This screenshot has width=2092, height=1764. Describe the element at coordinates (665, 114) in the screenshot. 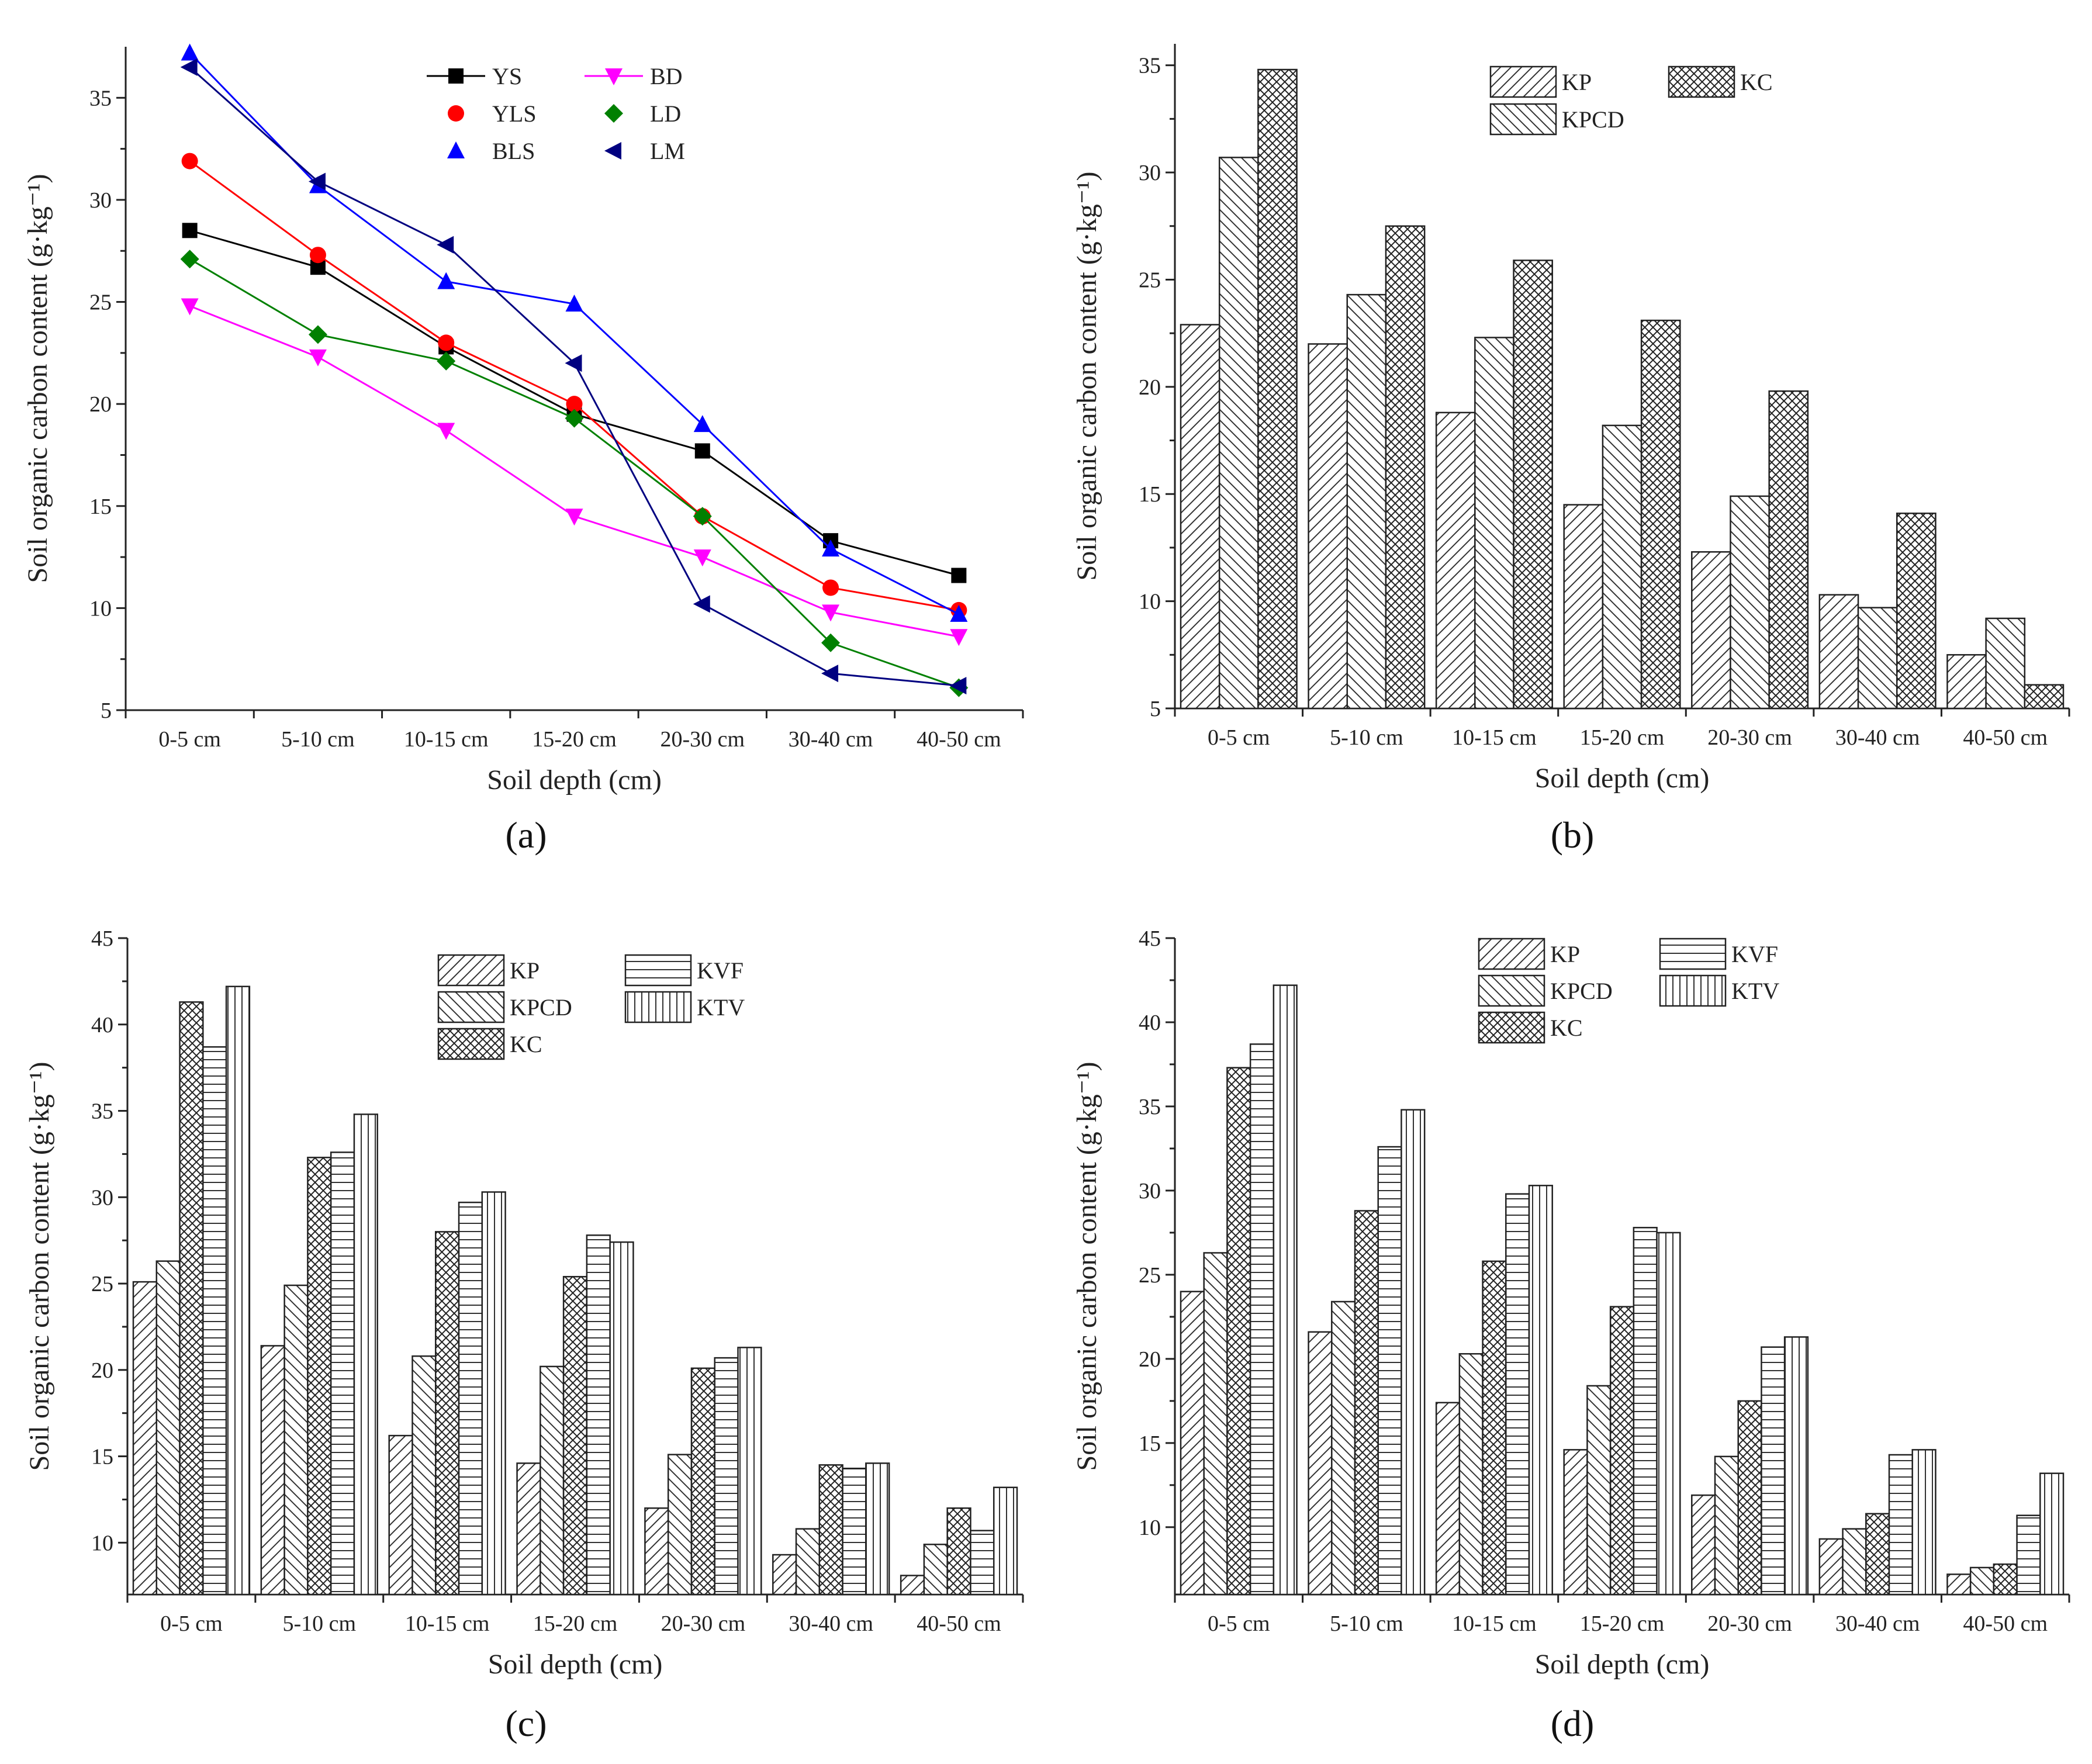

I see `legend-label-ld: LD` at that location.